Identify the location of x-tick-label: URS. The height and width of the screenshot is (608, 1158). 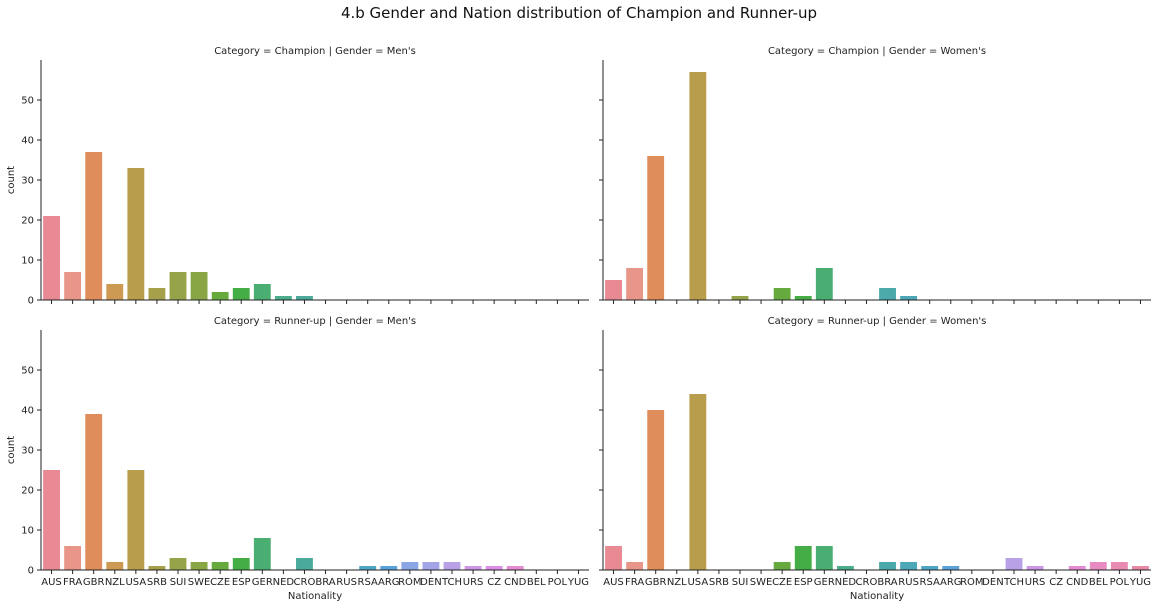
(1035, 582).